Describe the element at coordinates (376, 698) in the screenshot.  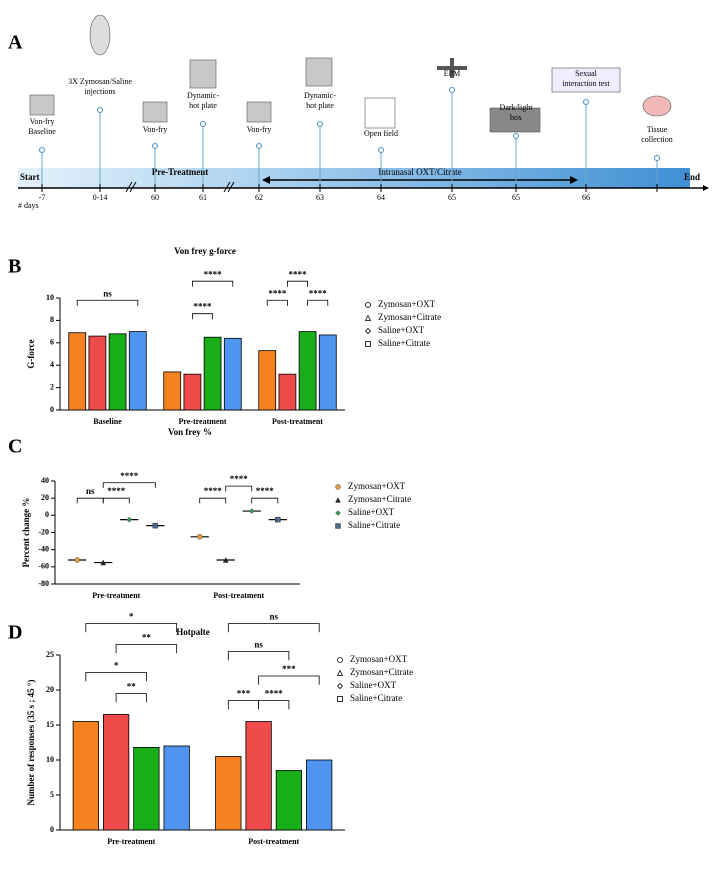
I see `legend-label: Saline+Citrate` at that location.